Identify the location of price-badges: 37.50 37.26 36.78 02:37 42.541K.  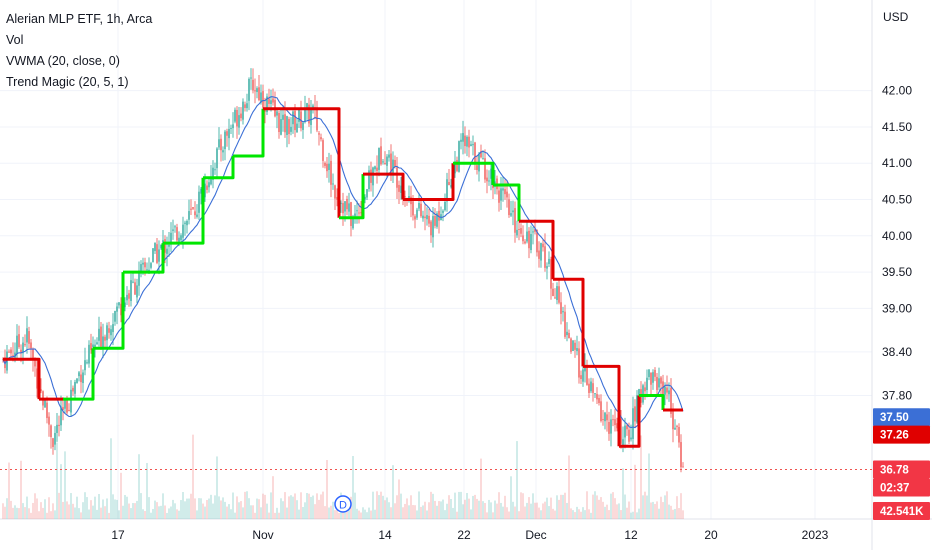
(901, 464).